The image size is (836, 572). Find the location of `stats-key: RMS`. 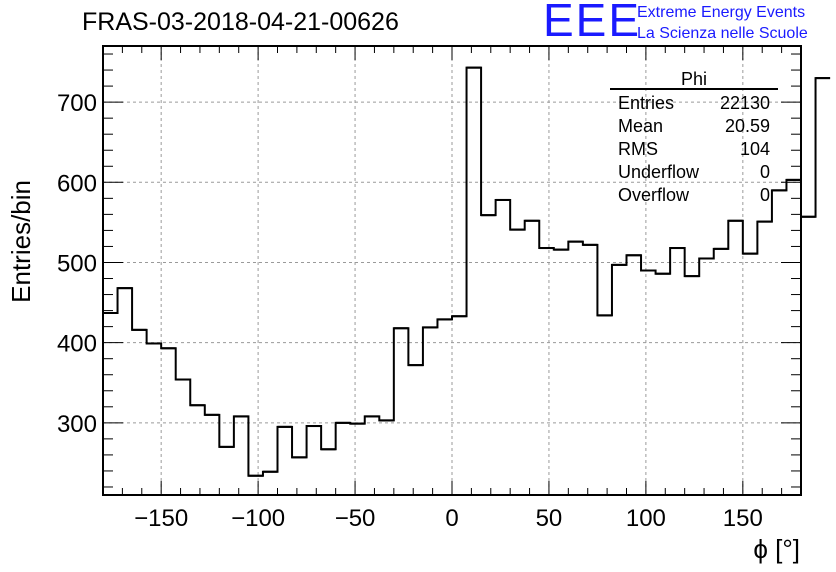

stats-key: RMS is located at coordinates (638, 149).